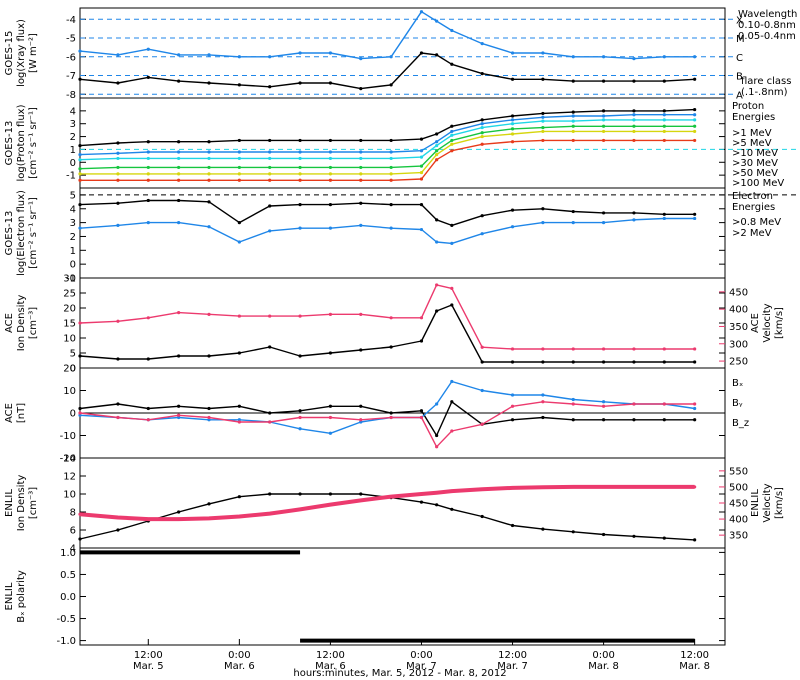 Image resolution: width=800 pixels, height=680 pixels. I want to click on legend-title: Energies, so click(753, 117).